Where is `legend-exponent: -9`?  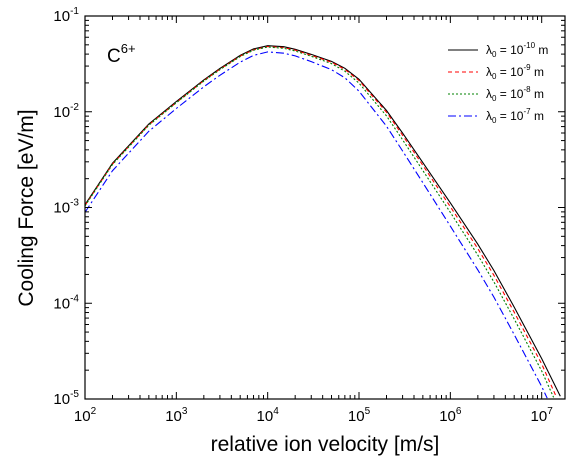
legend-exponent: -9 is located at coordinates (527, 67).